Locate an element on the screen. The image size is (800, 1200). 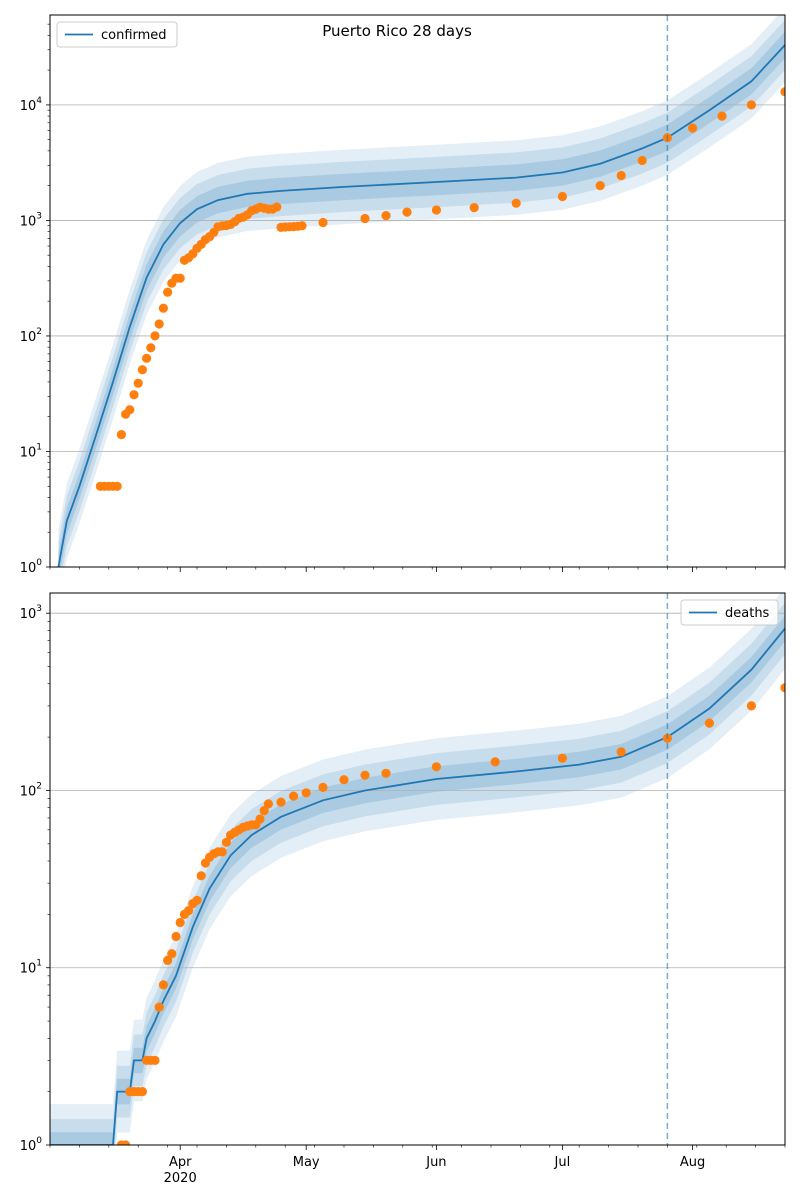
x-tick-label: Jul is located at coordinates (562, 1162).